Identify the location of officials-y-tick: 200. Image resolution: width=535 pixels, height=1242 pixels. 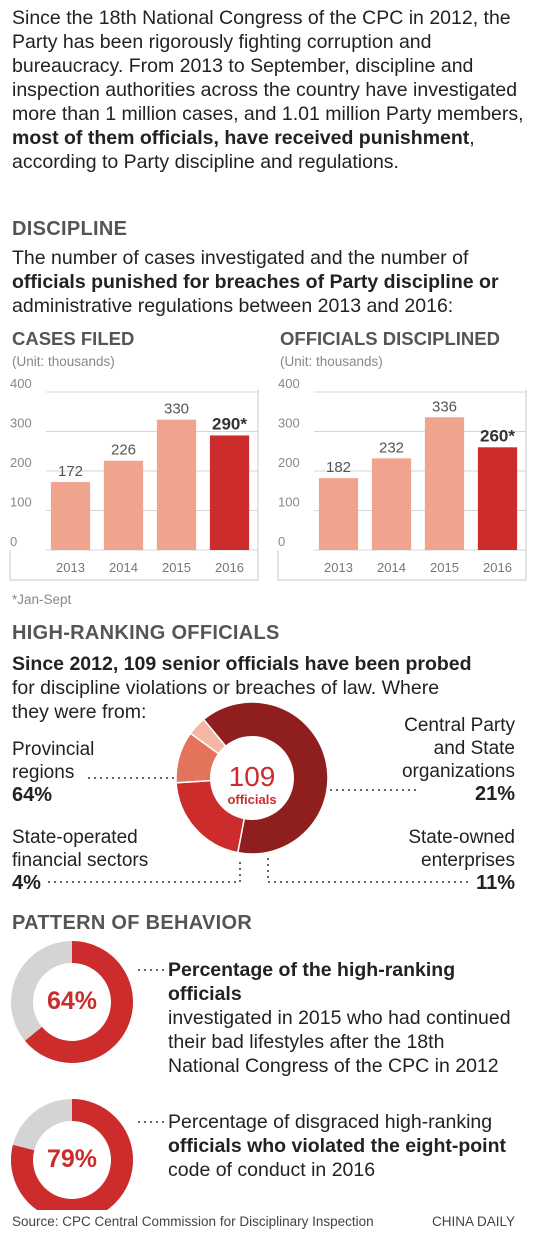
(289, 462).